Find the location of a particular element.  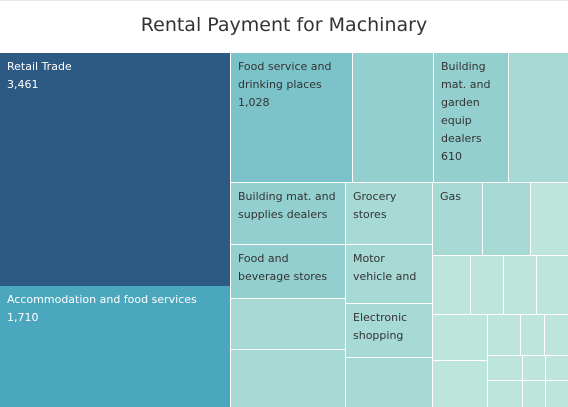

chart-header: Rental Payment for Machinary is located at coordinates (284, 26).